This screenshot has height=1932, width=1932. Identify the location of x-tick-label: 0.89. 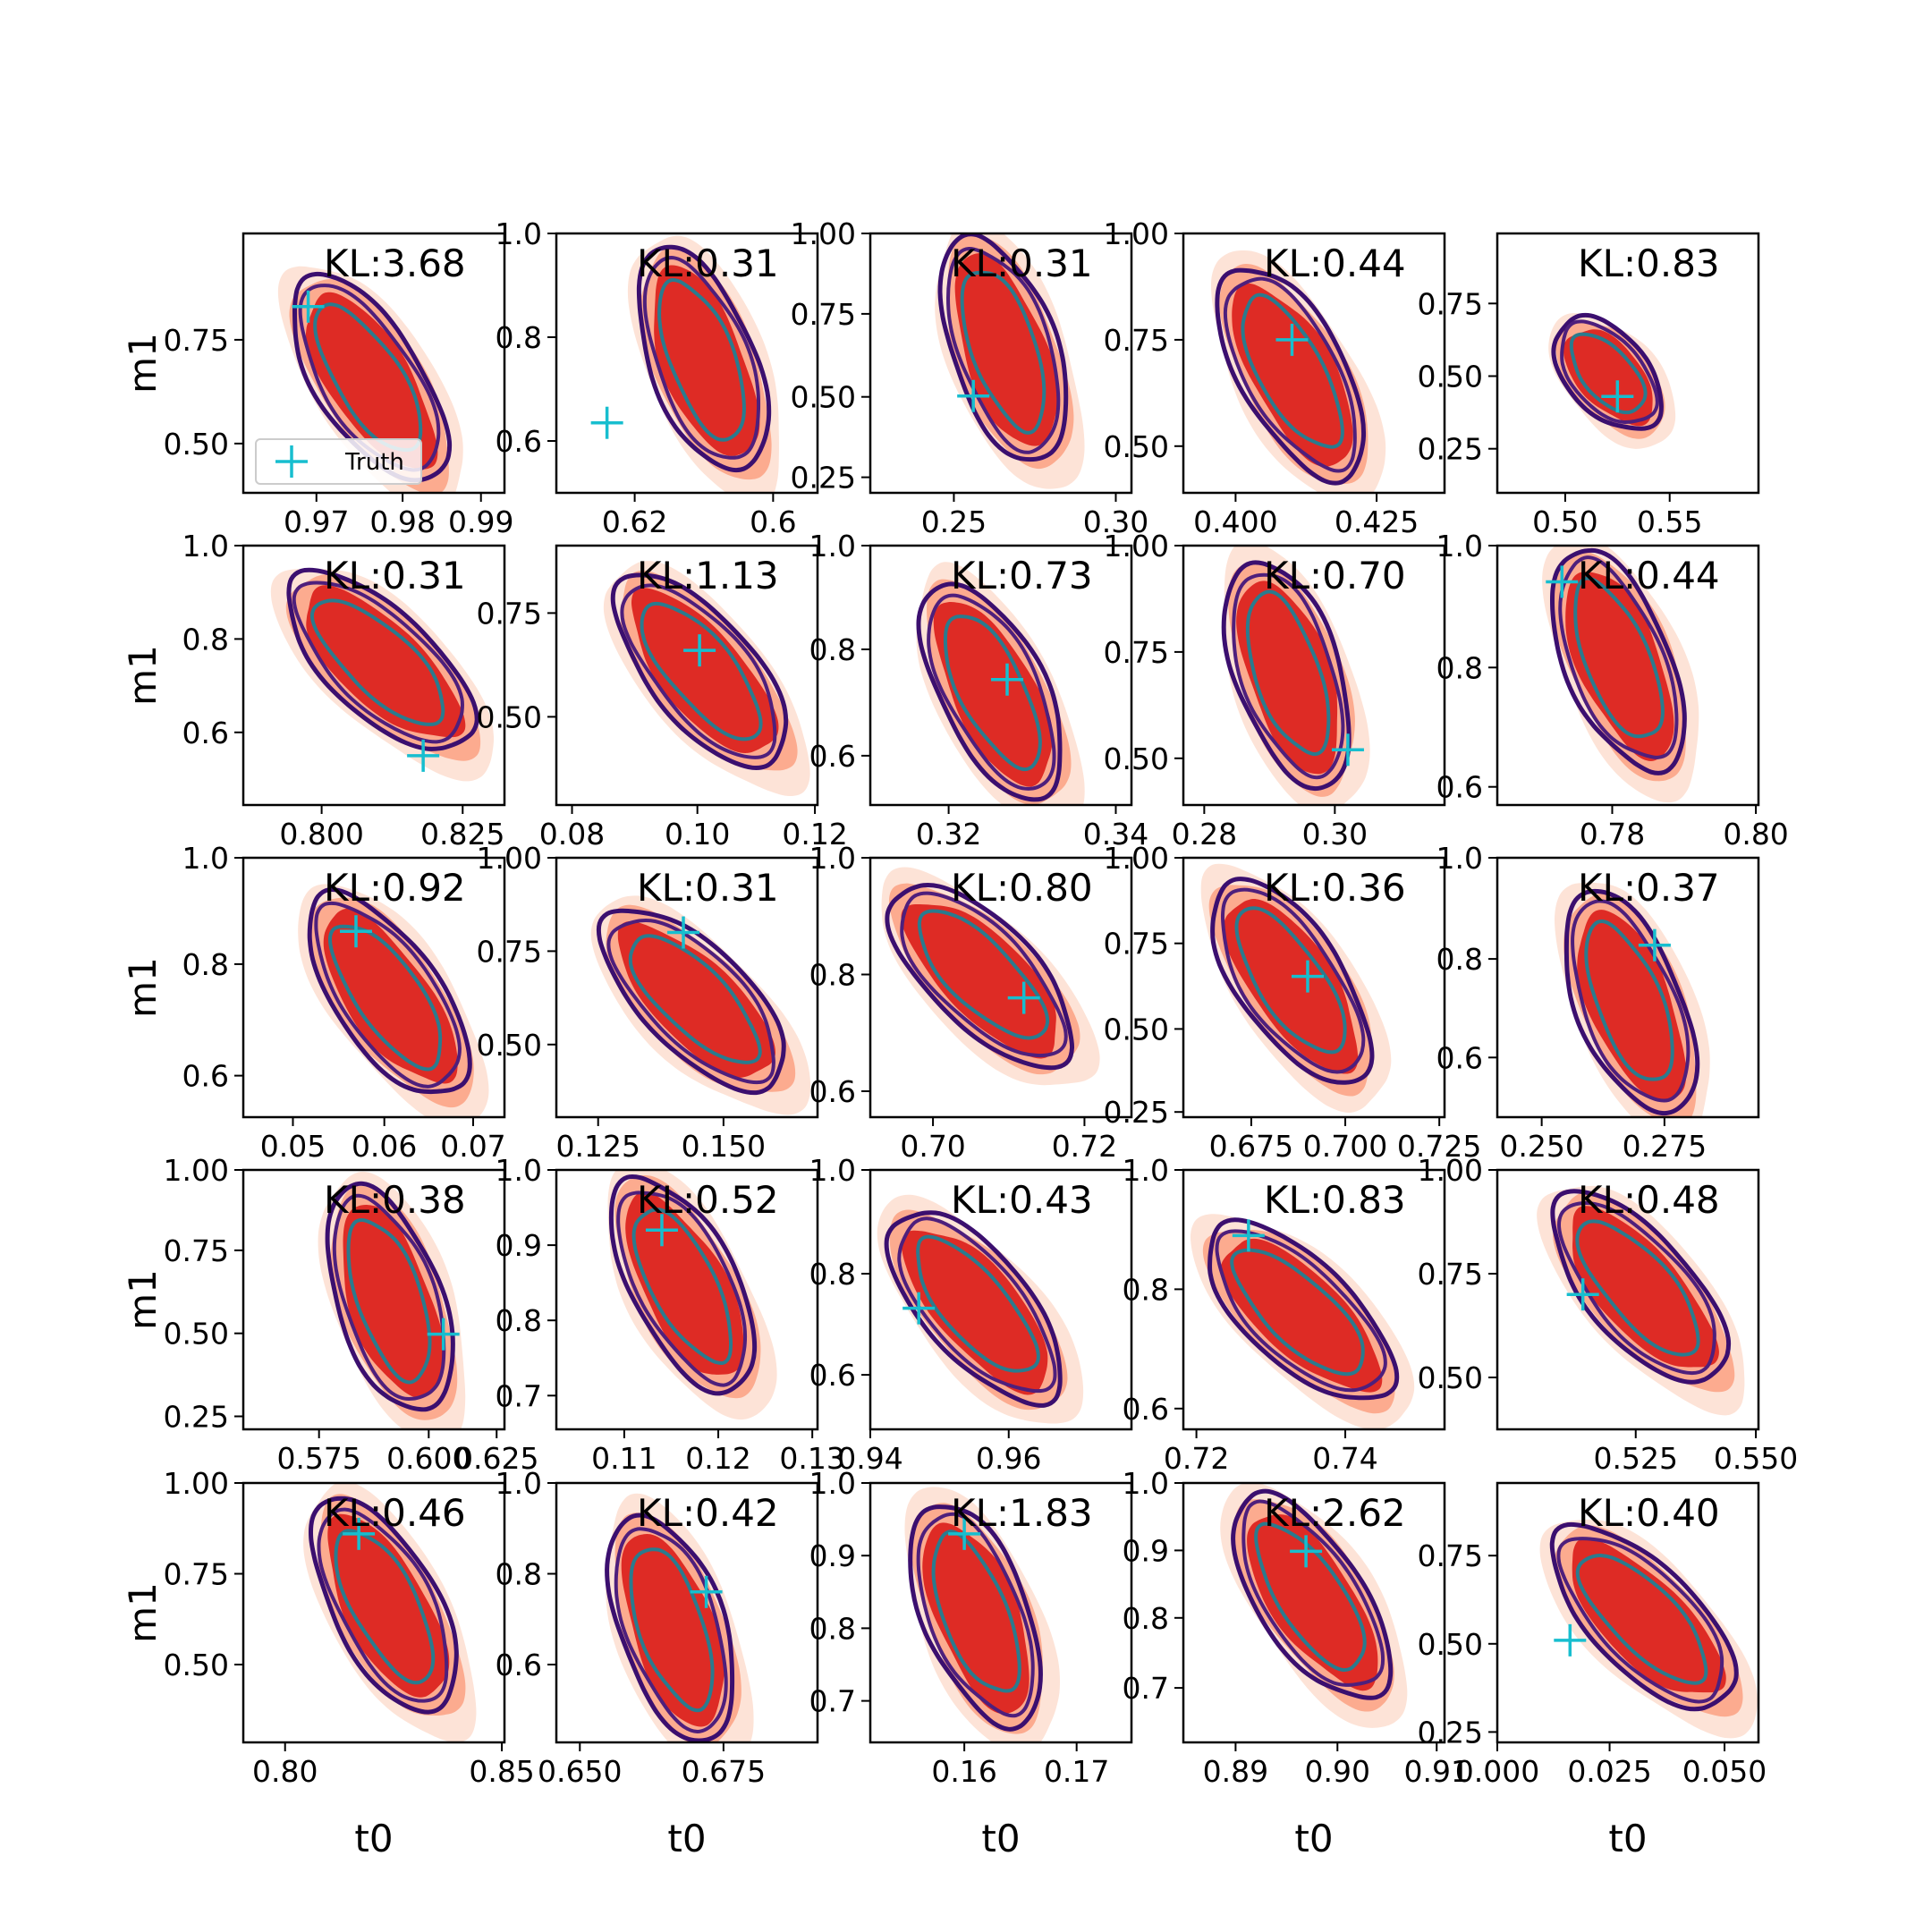
(1235, 1771).